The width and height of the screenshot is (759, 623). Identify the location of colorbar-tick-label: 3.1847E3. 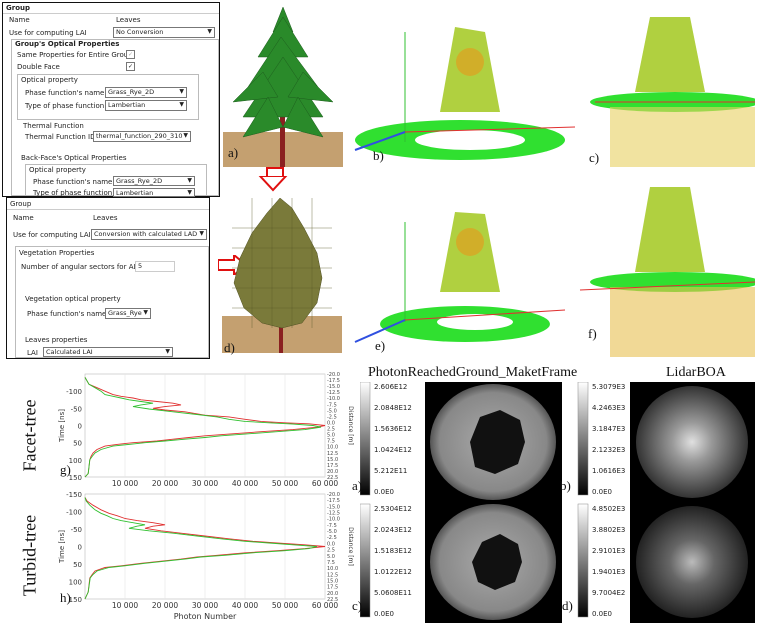
(609, 429).